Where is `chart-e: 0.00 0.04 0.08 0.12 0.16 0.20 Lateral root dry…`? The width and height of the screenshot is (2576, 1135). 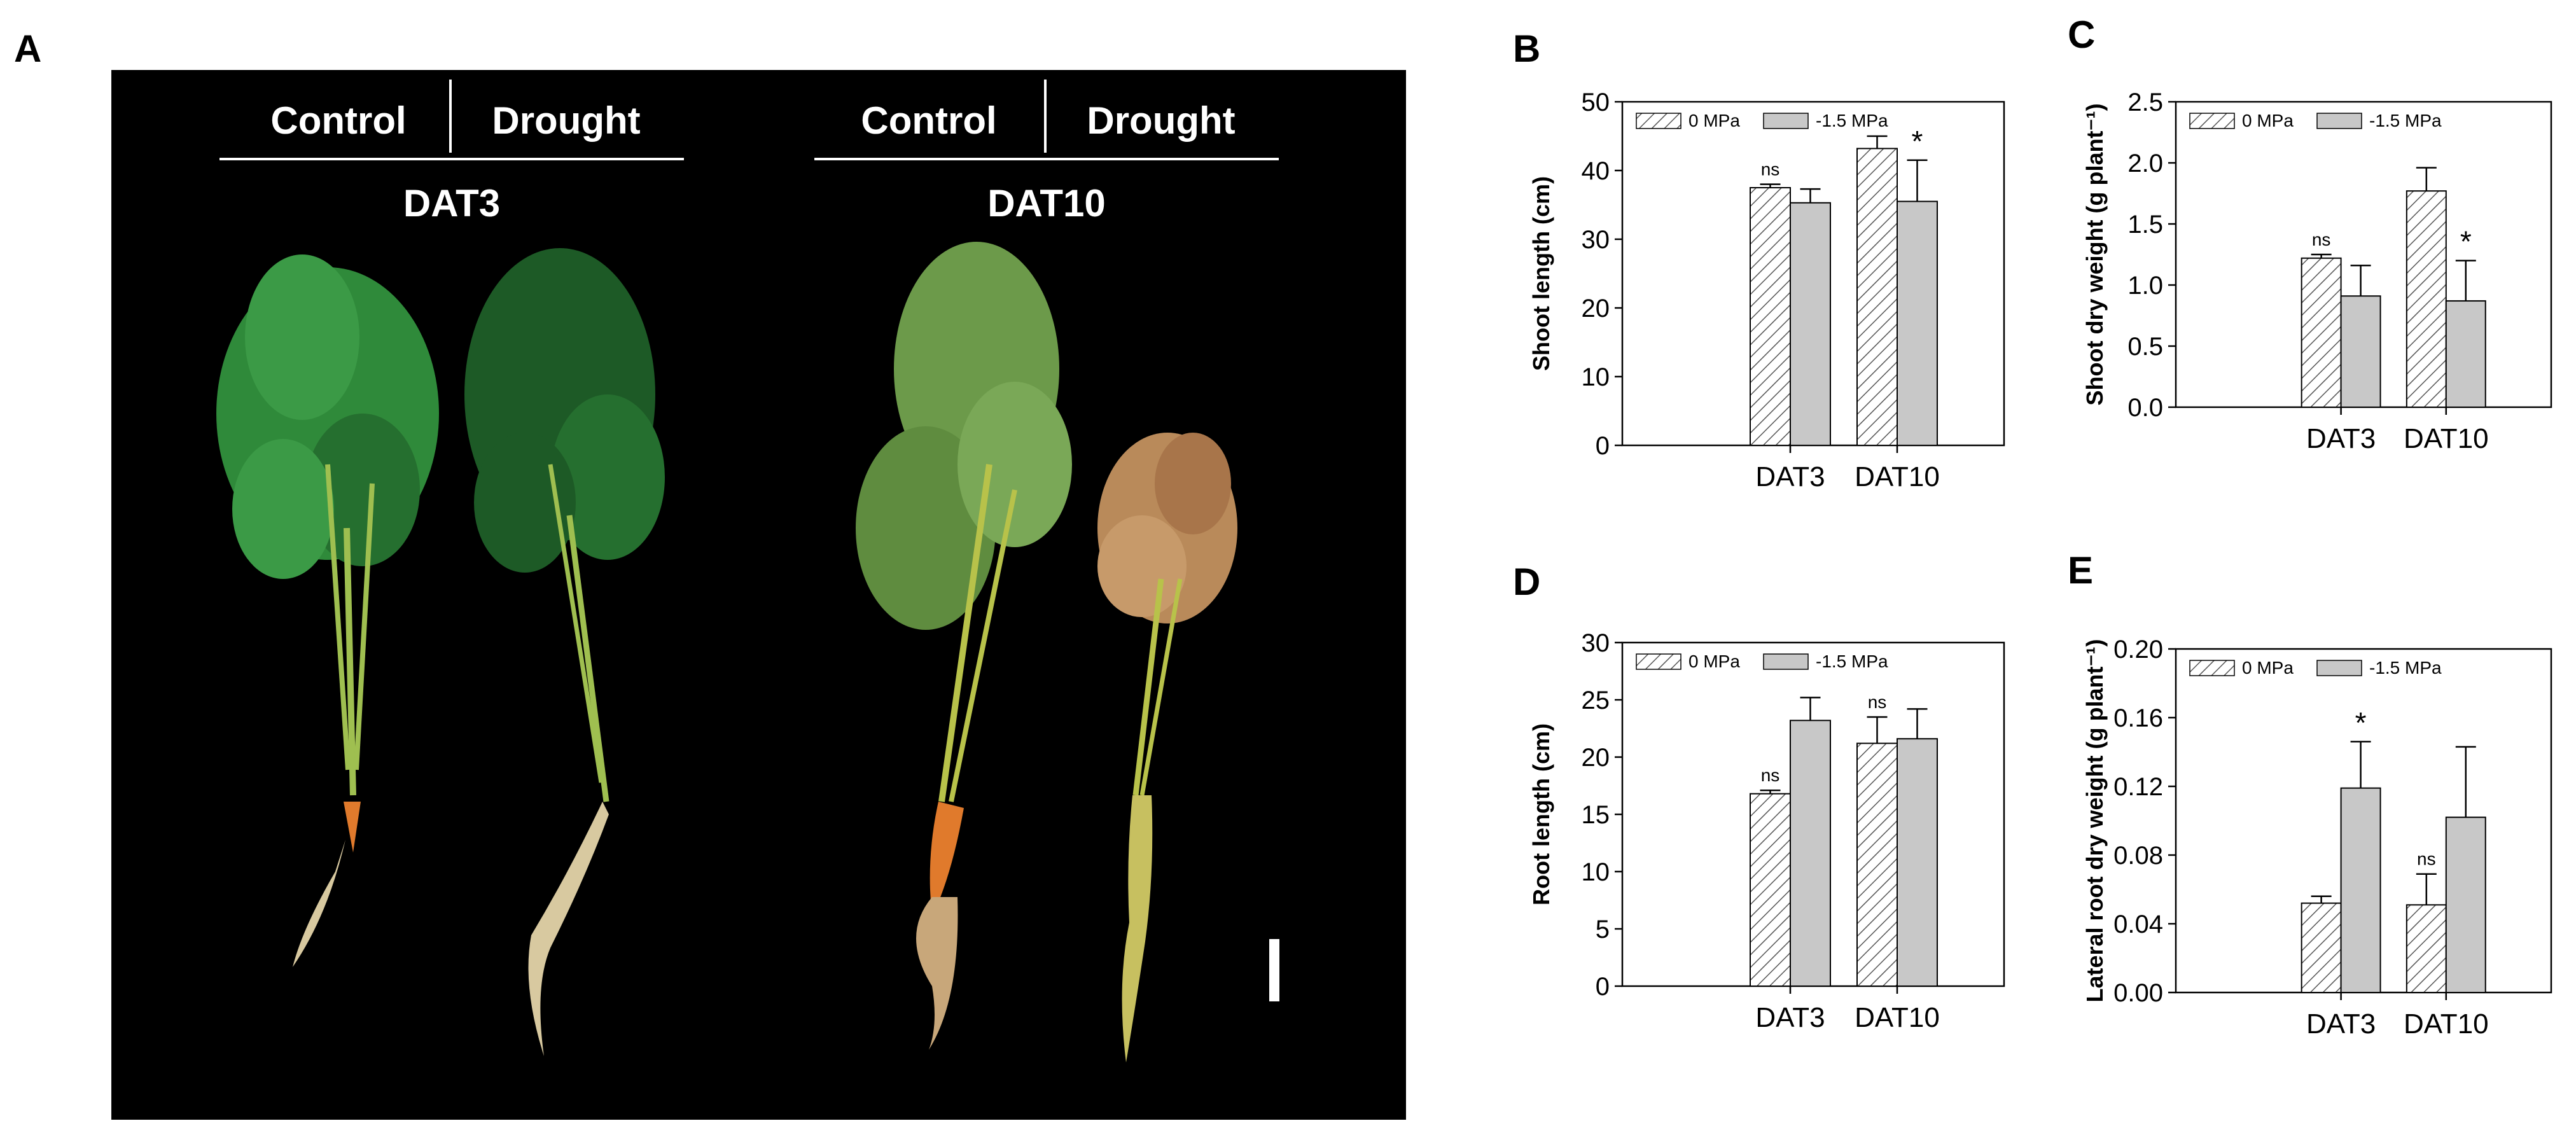
chart-e: 0.00 0.04 0.08 0.12 0.16 0.20 Lateral root dry… is located at coordinates (2322, 846).